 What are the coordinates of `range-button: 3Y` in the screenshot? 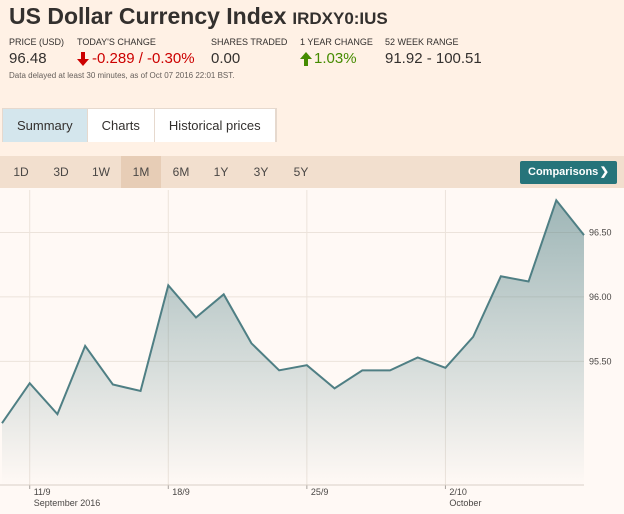 It's located at (261, 172).